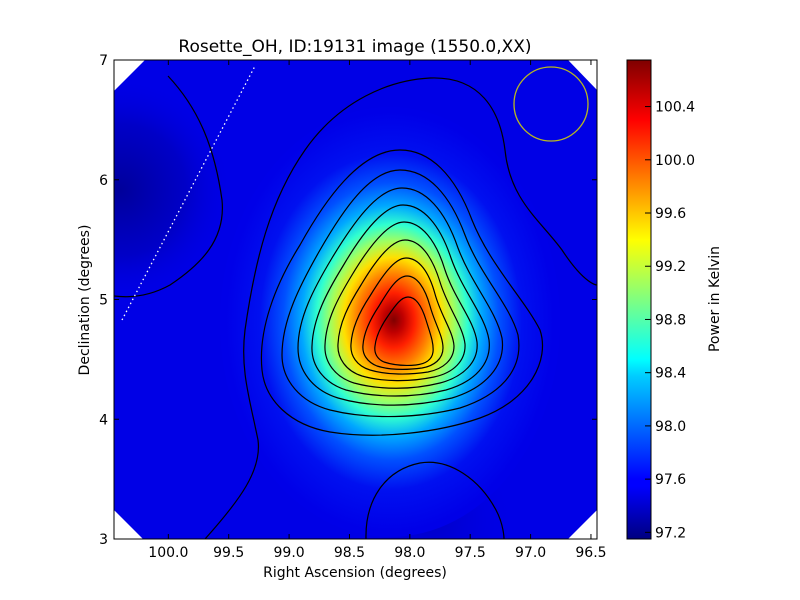 This screenshot has width=800, height=600. What do you see at coordinates (670, 533) in the screenshot?
I see `colorbar-tick-label: 97.2` at bounding box center [670, 533].